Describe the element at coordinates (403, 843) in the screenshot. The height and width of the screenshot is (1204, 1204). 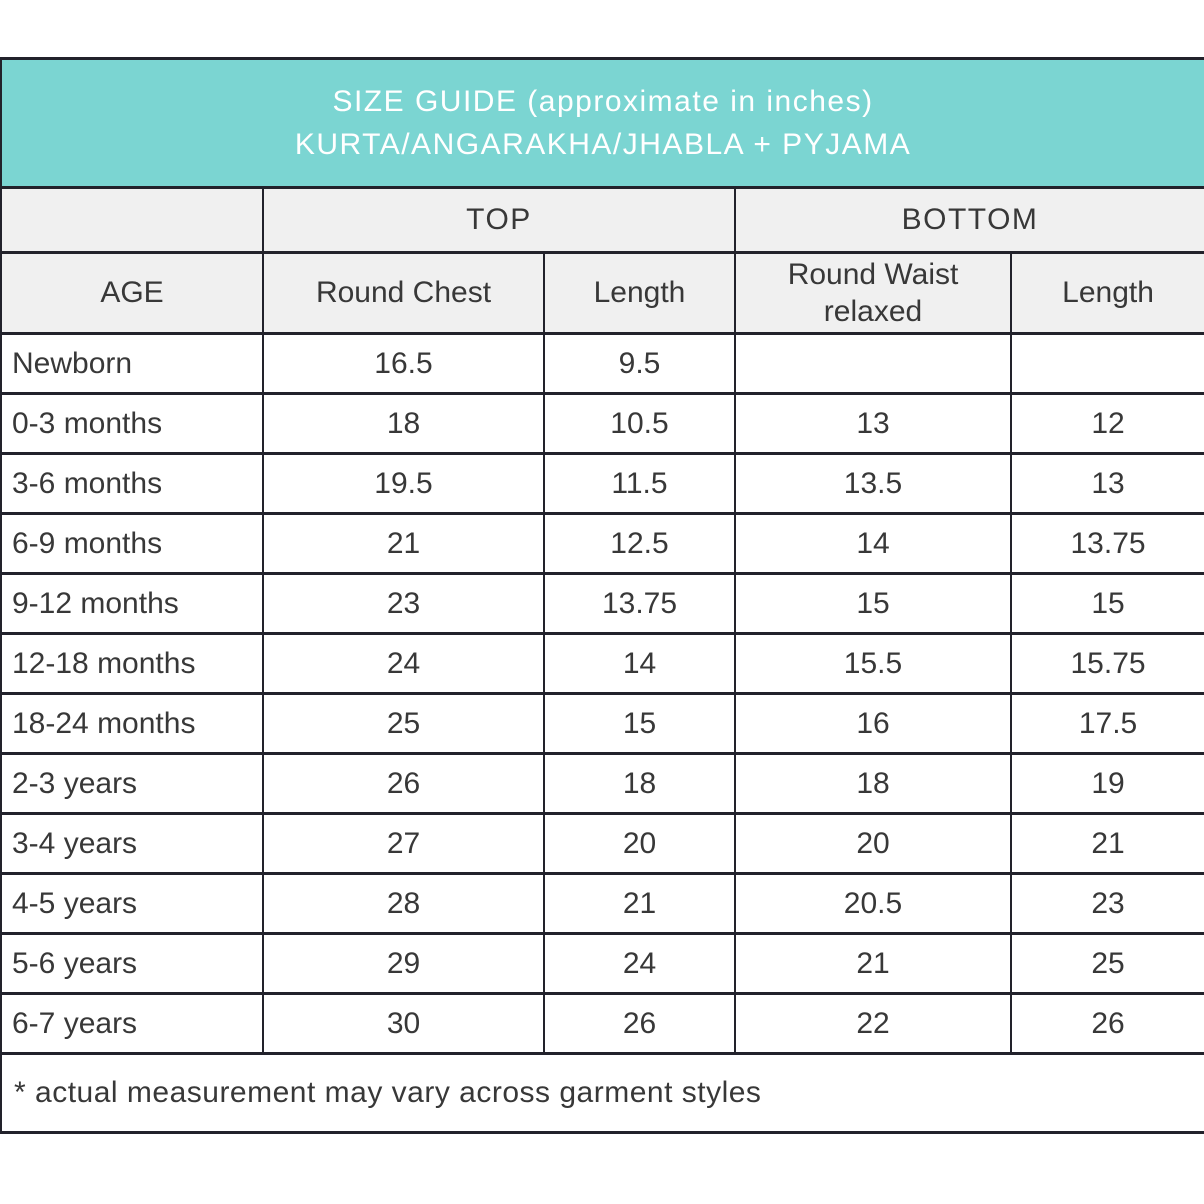
I see `value-cell: 27` at that location.